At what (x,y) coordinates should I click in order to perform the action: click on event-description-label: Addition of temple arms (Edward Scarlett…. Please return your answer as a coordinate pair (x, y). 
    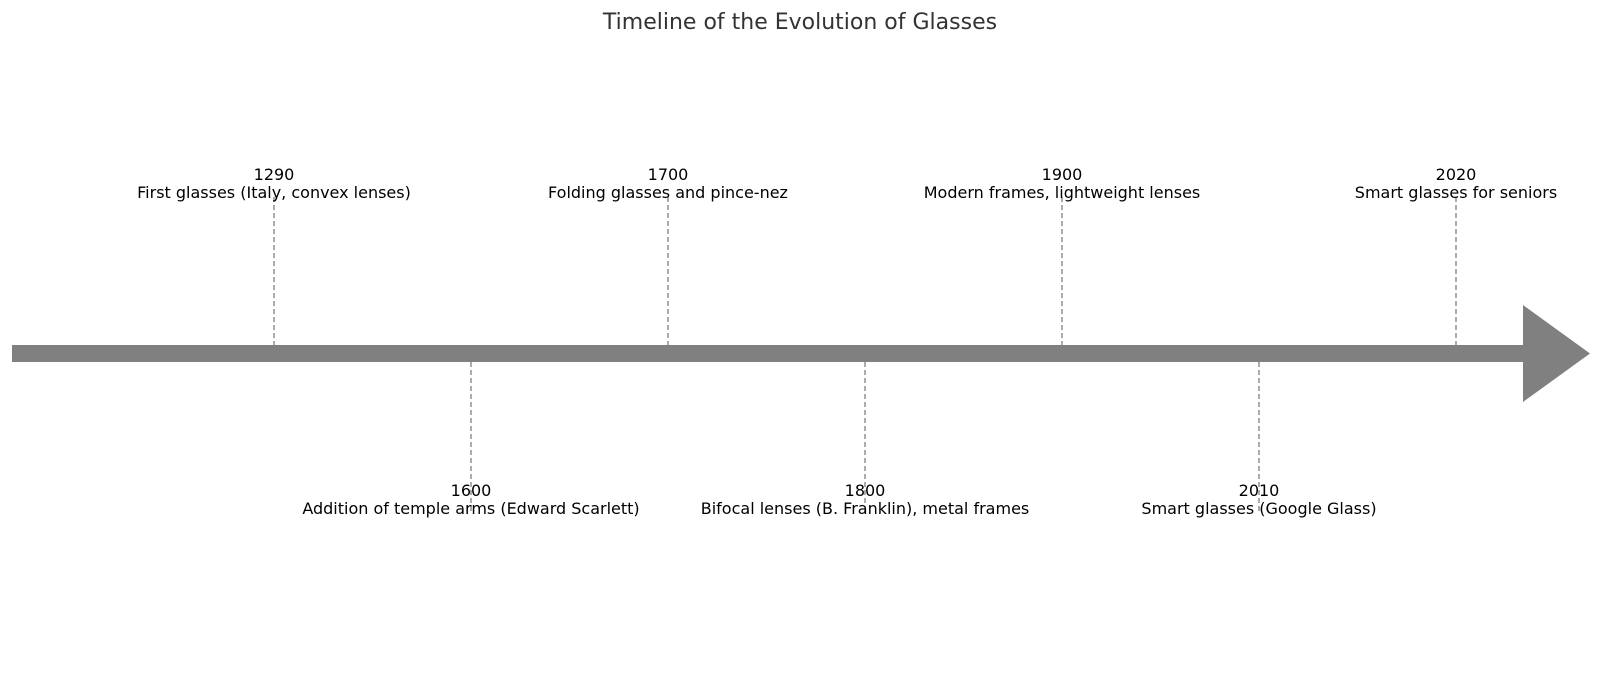
    Looking at the image, I should click on (470, 508).